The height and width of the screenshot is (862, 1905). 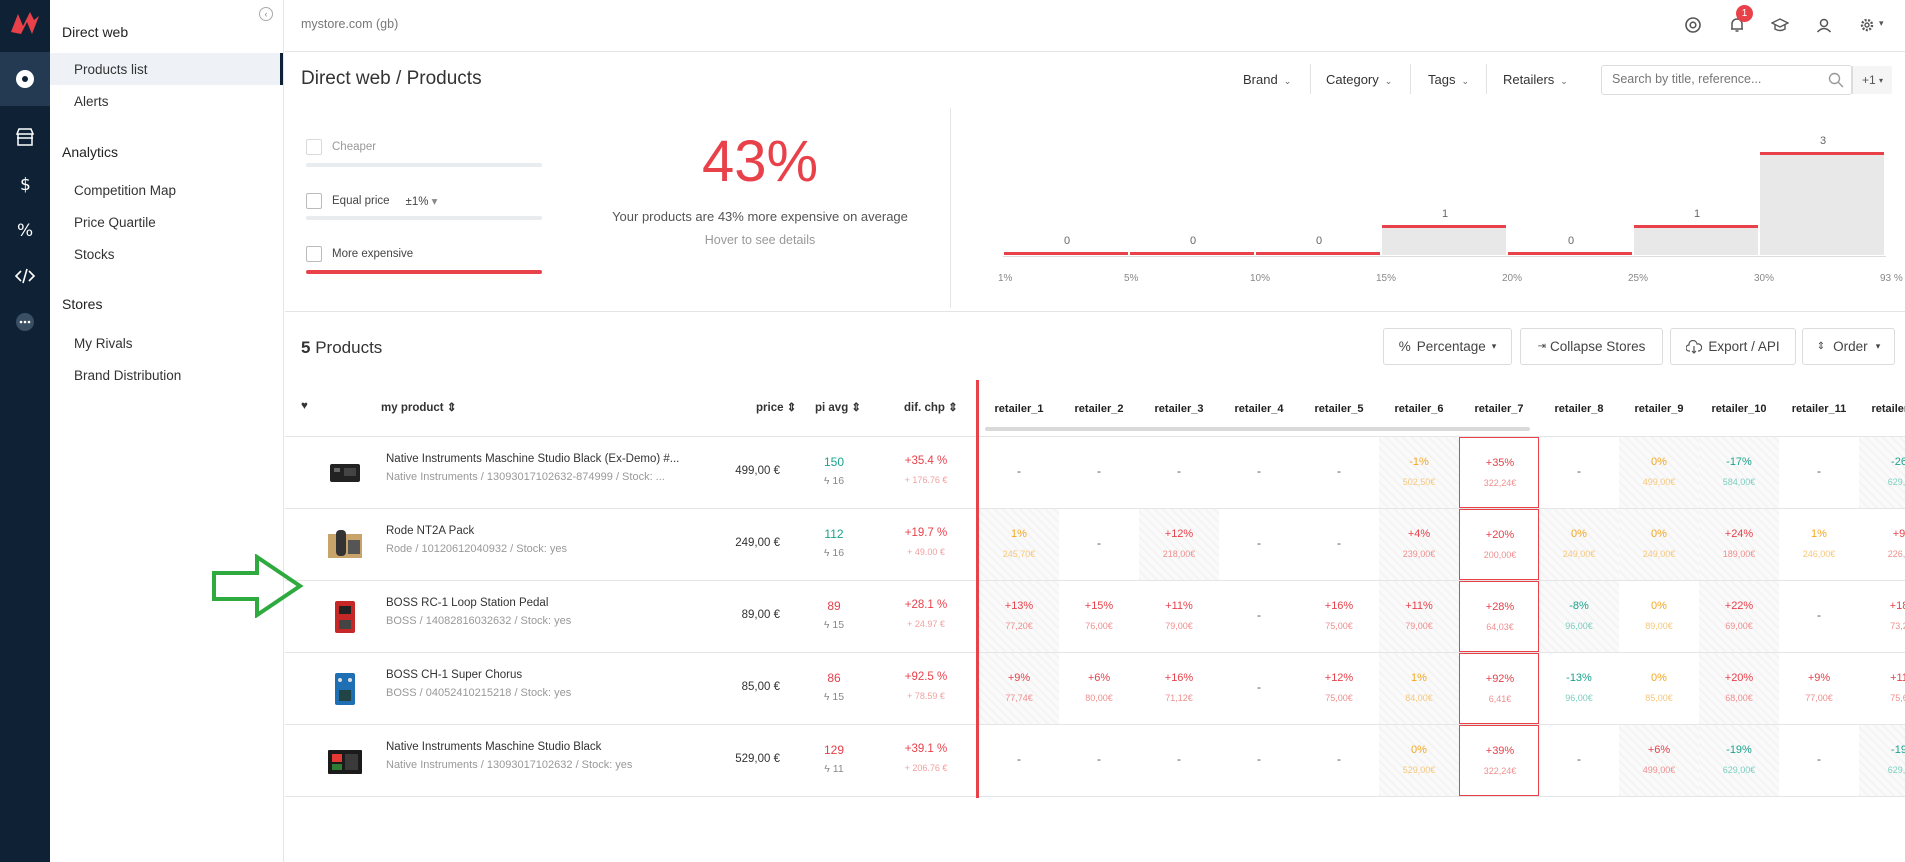 What do you see at coordinates (1824, 25) in the screenshot?
I see `user-icon` at bounding box center [1824, 25].